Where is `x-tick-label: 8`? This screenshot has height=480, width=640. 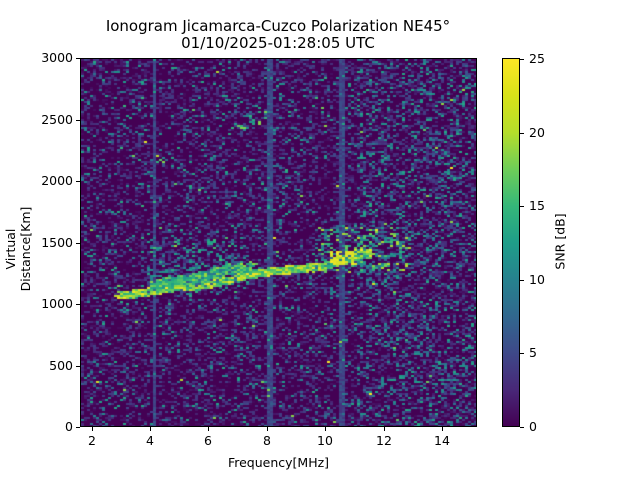 x-tick-label: 8 is located at coordinates (267, 440).